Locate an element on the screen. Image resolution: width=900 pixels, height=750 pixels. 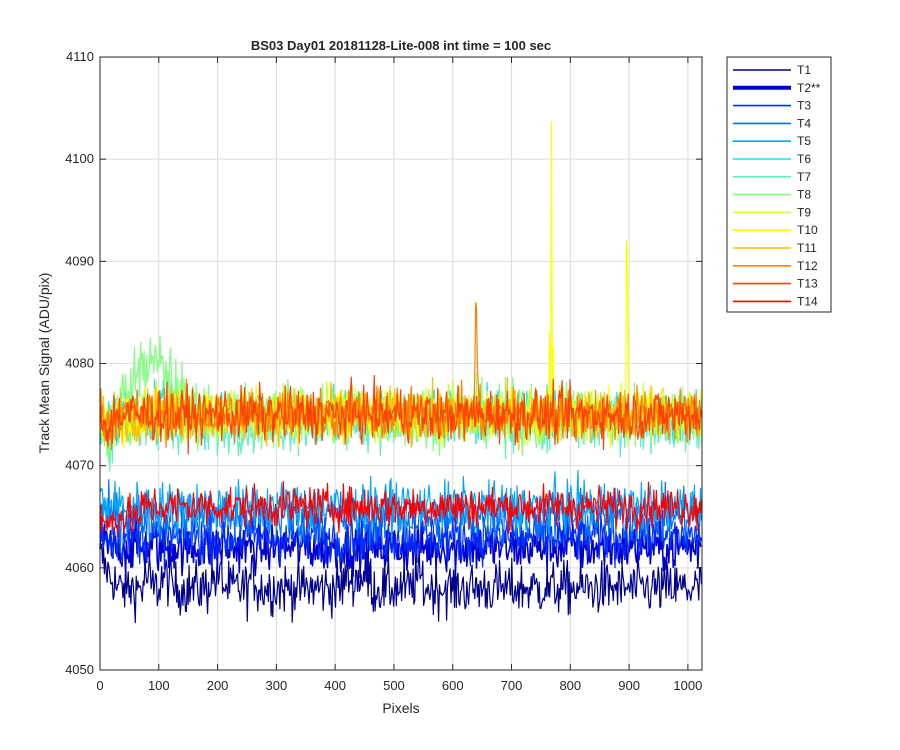
series-line-t1 is located at coordinates (400, 583).